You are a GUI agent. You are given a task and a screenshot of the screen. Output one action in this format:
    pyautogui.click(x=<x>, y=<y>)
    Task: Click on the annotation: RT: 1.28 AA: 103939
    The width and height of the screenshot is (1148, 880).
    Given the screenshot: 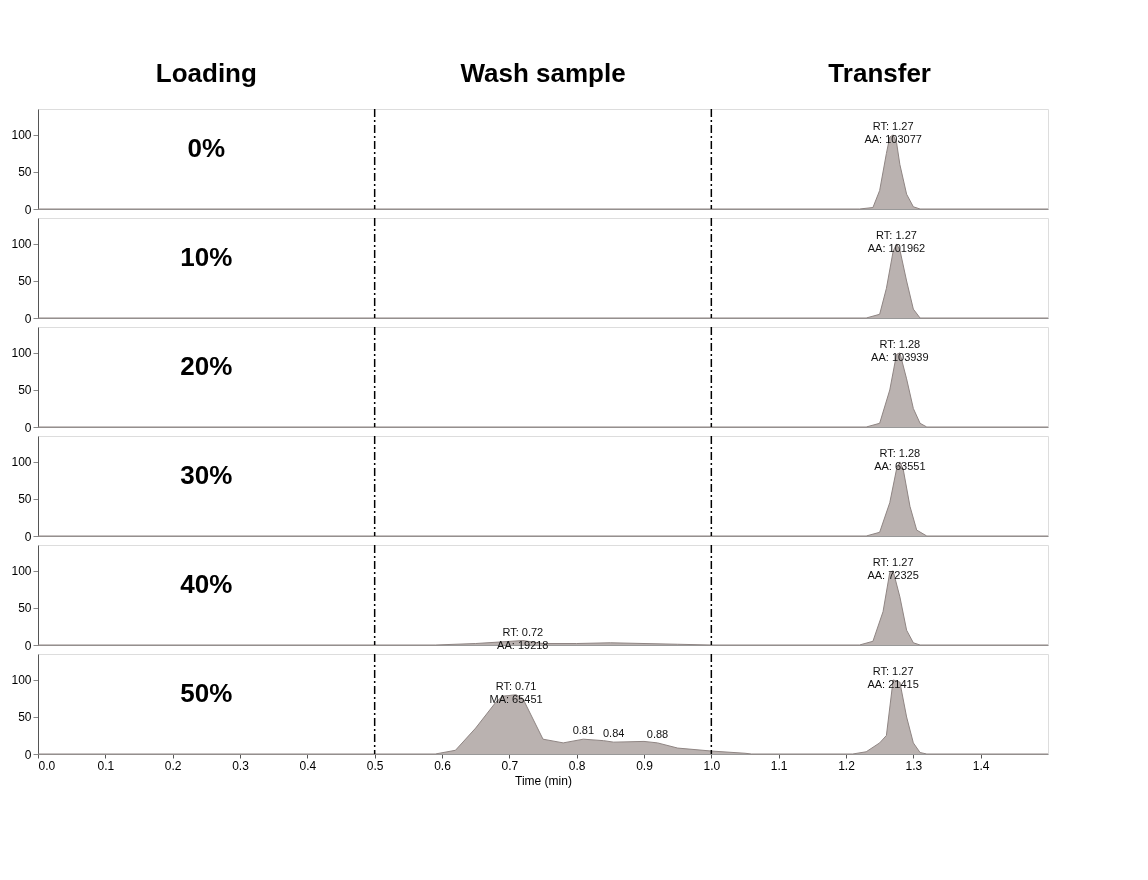 What is the action you would take?
    pyautogui.click(x=900, y=350)
    